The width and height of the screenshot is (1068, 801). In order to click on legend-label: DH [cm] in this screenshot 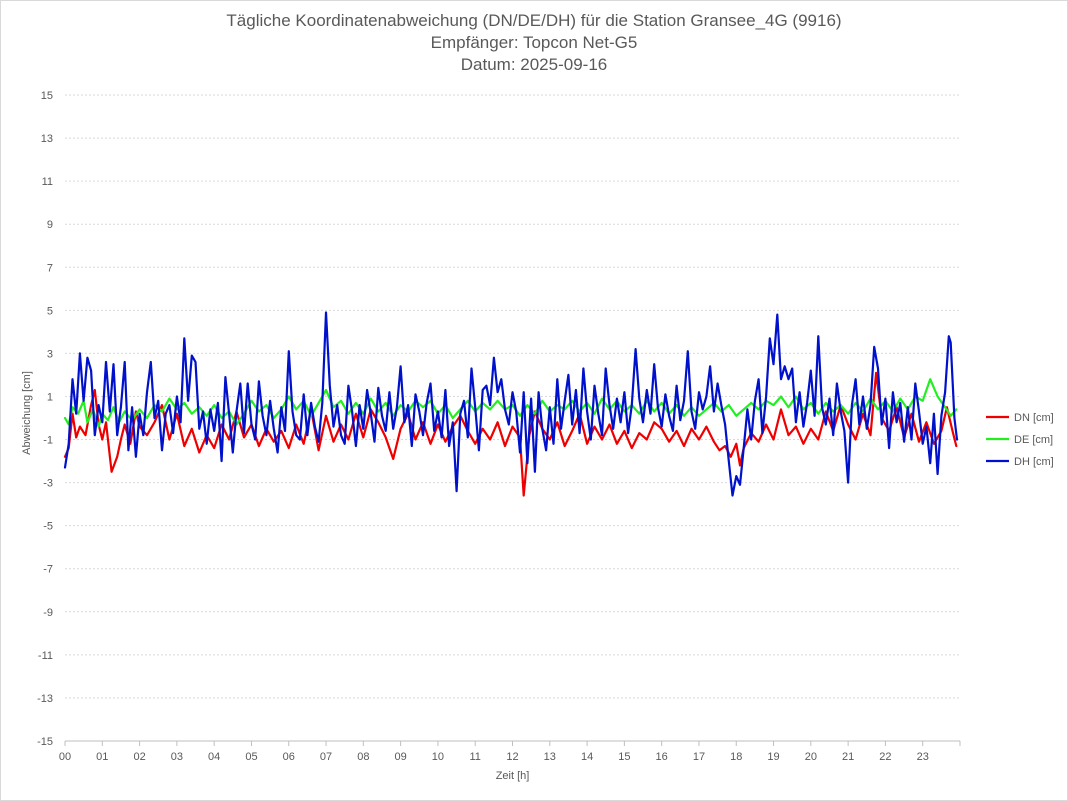, I will do `click(1034, 462)`.